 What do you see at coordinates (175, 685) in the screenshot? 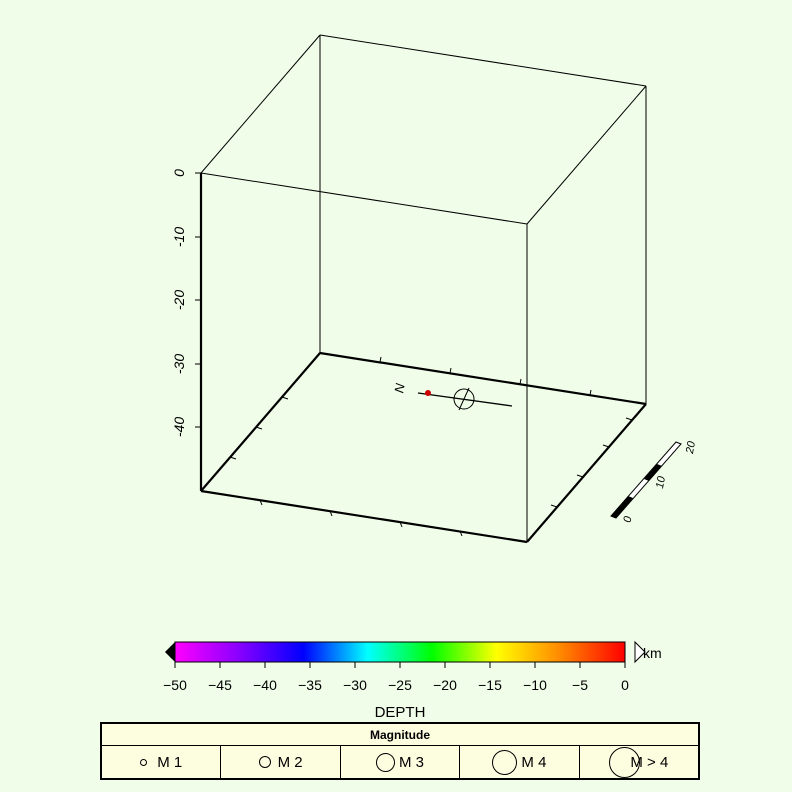
I see `colorbar-tick-label: −50` at bounding box center [175, 685].